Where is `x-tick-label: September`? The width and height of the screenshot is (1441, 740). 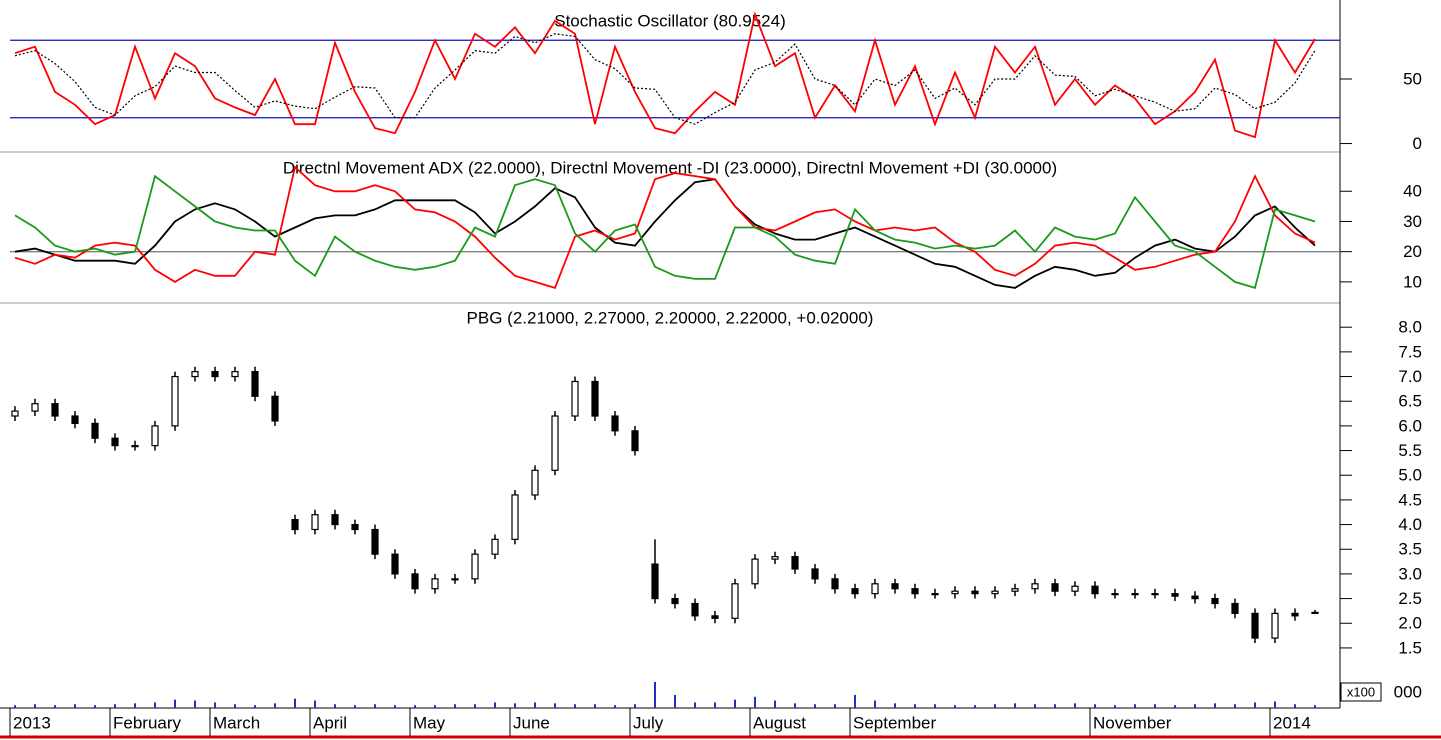 x-tick-label: September is located at coordinates (894, 722).